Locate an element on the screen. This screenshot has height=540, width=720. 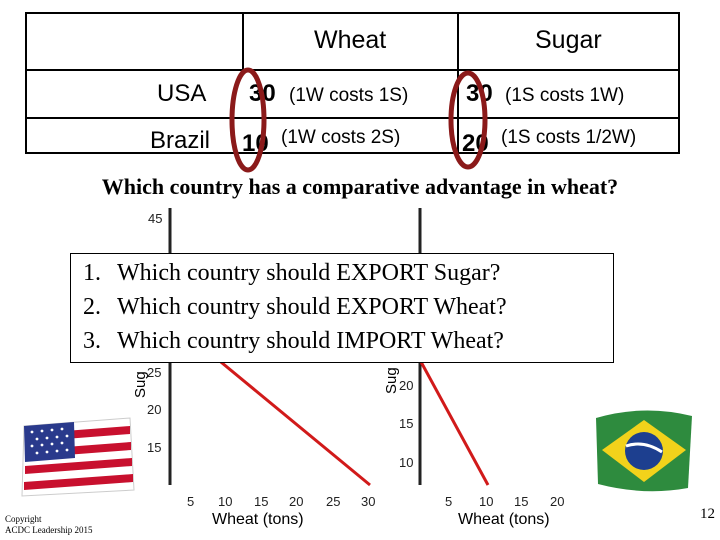
brazil-x-tick: 15 is located at coordinates (521, 501).